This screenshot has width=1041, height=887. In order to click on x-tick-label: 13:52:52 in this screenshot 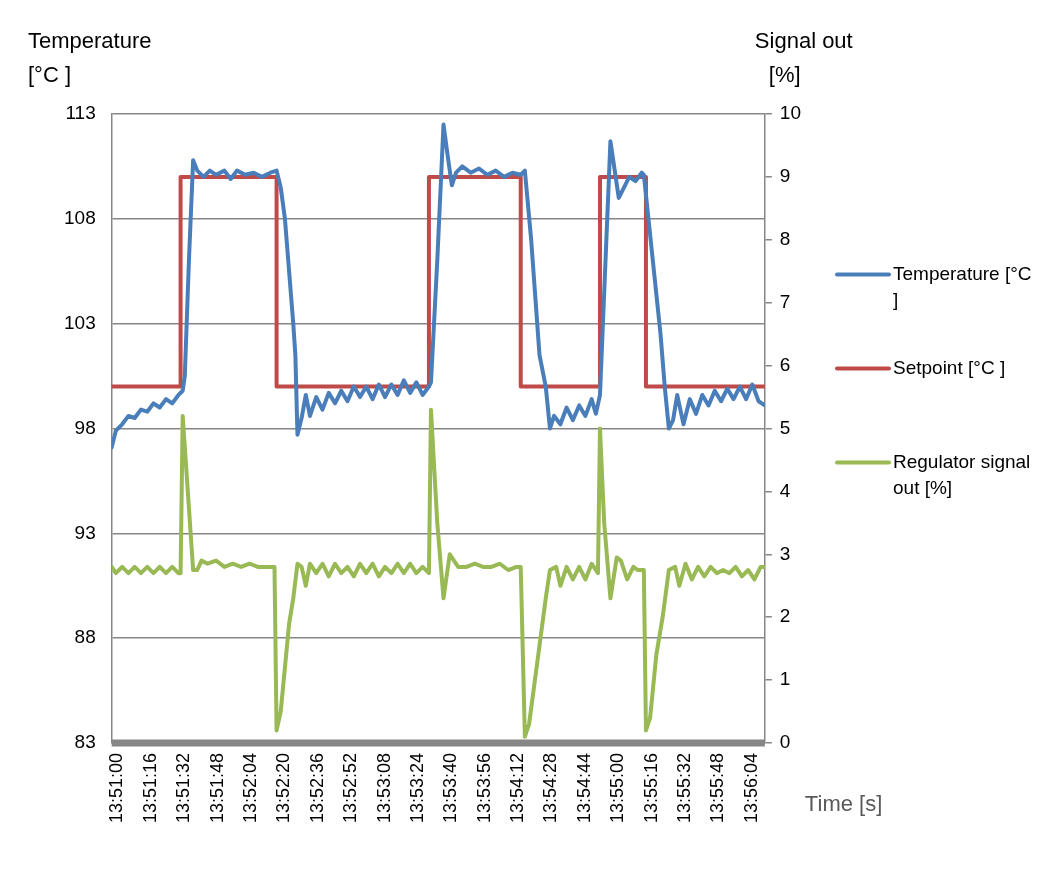, I will do `click(350, 788)`.